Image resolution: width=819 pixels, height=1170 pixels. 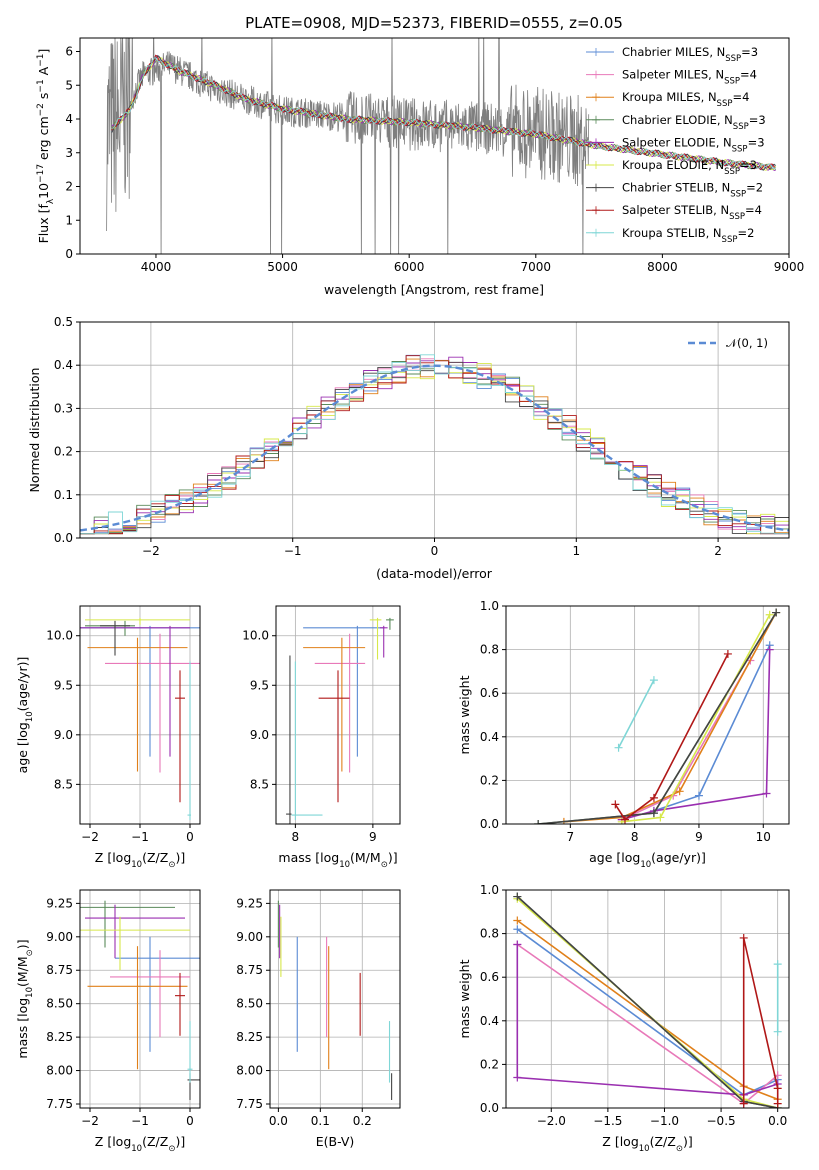 What do you see at coordinates (688, 235) in the screenshot?
I see `legend-entry: Kroupa STELIB, NSSP=2` at bounding box center [688, 235].